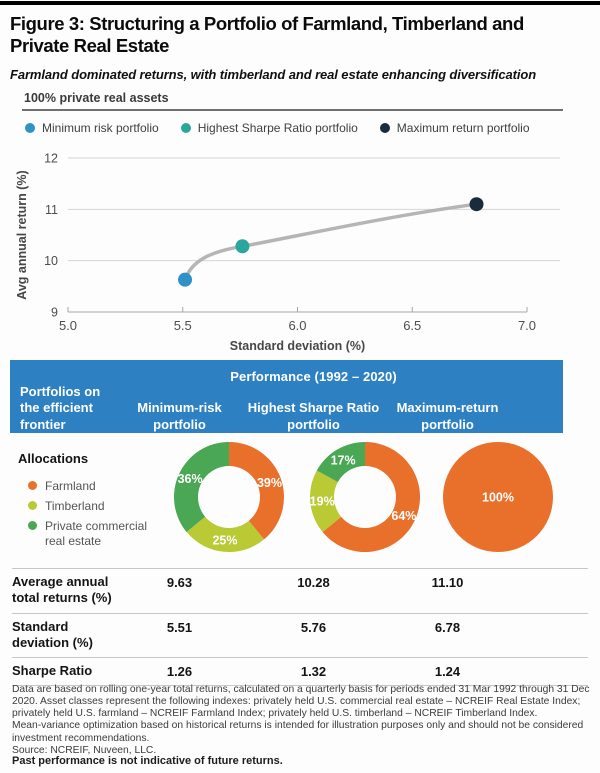  What do you see at coordinates (463, 128) in the screenshot?
I see `legend-label: Maximum return portfolio` at bounding box center [463, 128].